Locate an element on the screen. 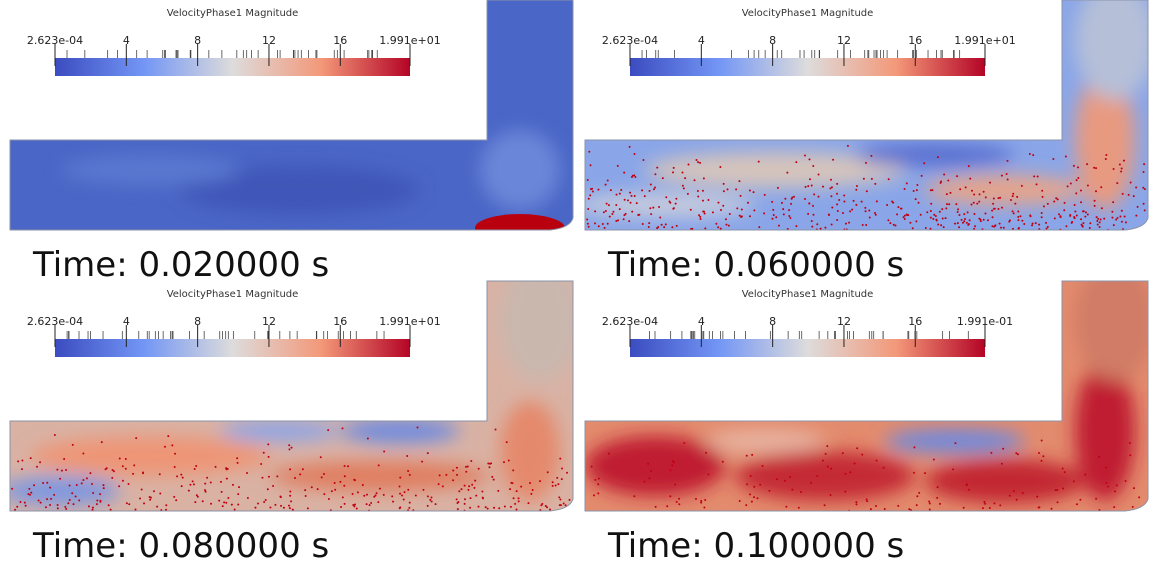 The image size is (1150, 562). field-patch is located at coordinates (670, 205).